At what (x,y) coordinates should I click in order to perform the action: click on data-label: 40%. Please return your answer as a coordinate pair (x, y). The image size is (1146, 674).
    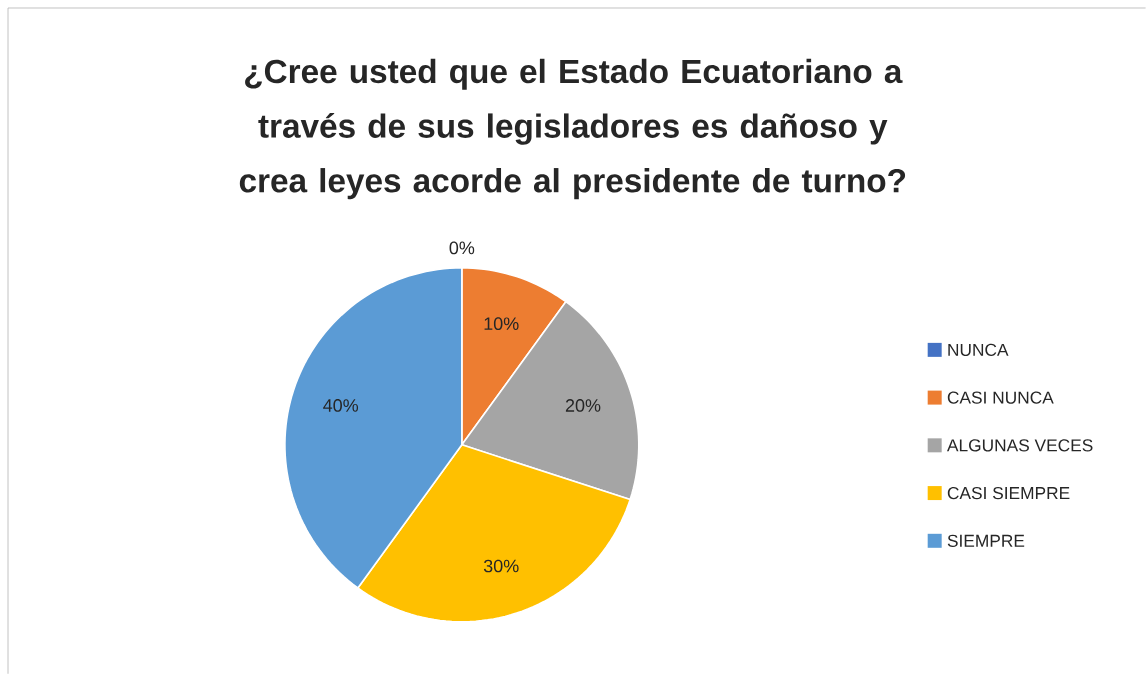
    Looking at the image, I should click on (341, 405).